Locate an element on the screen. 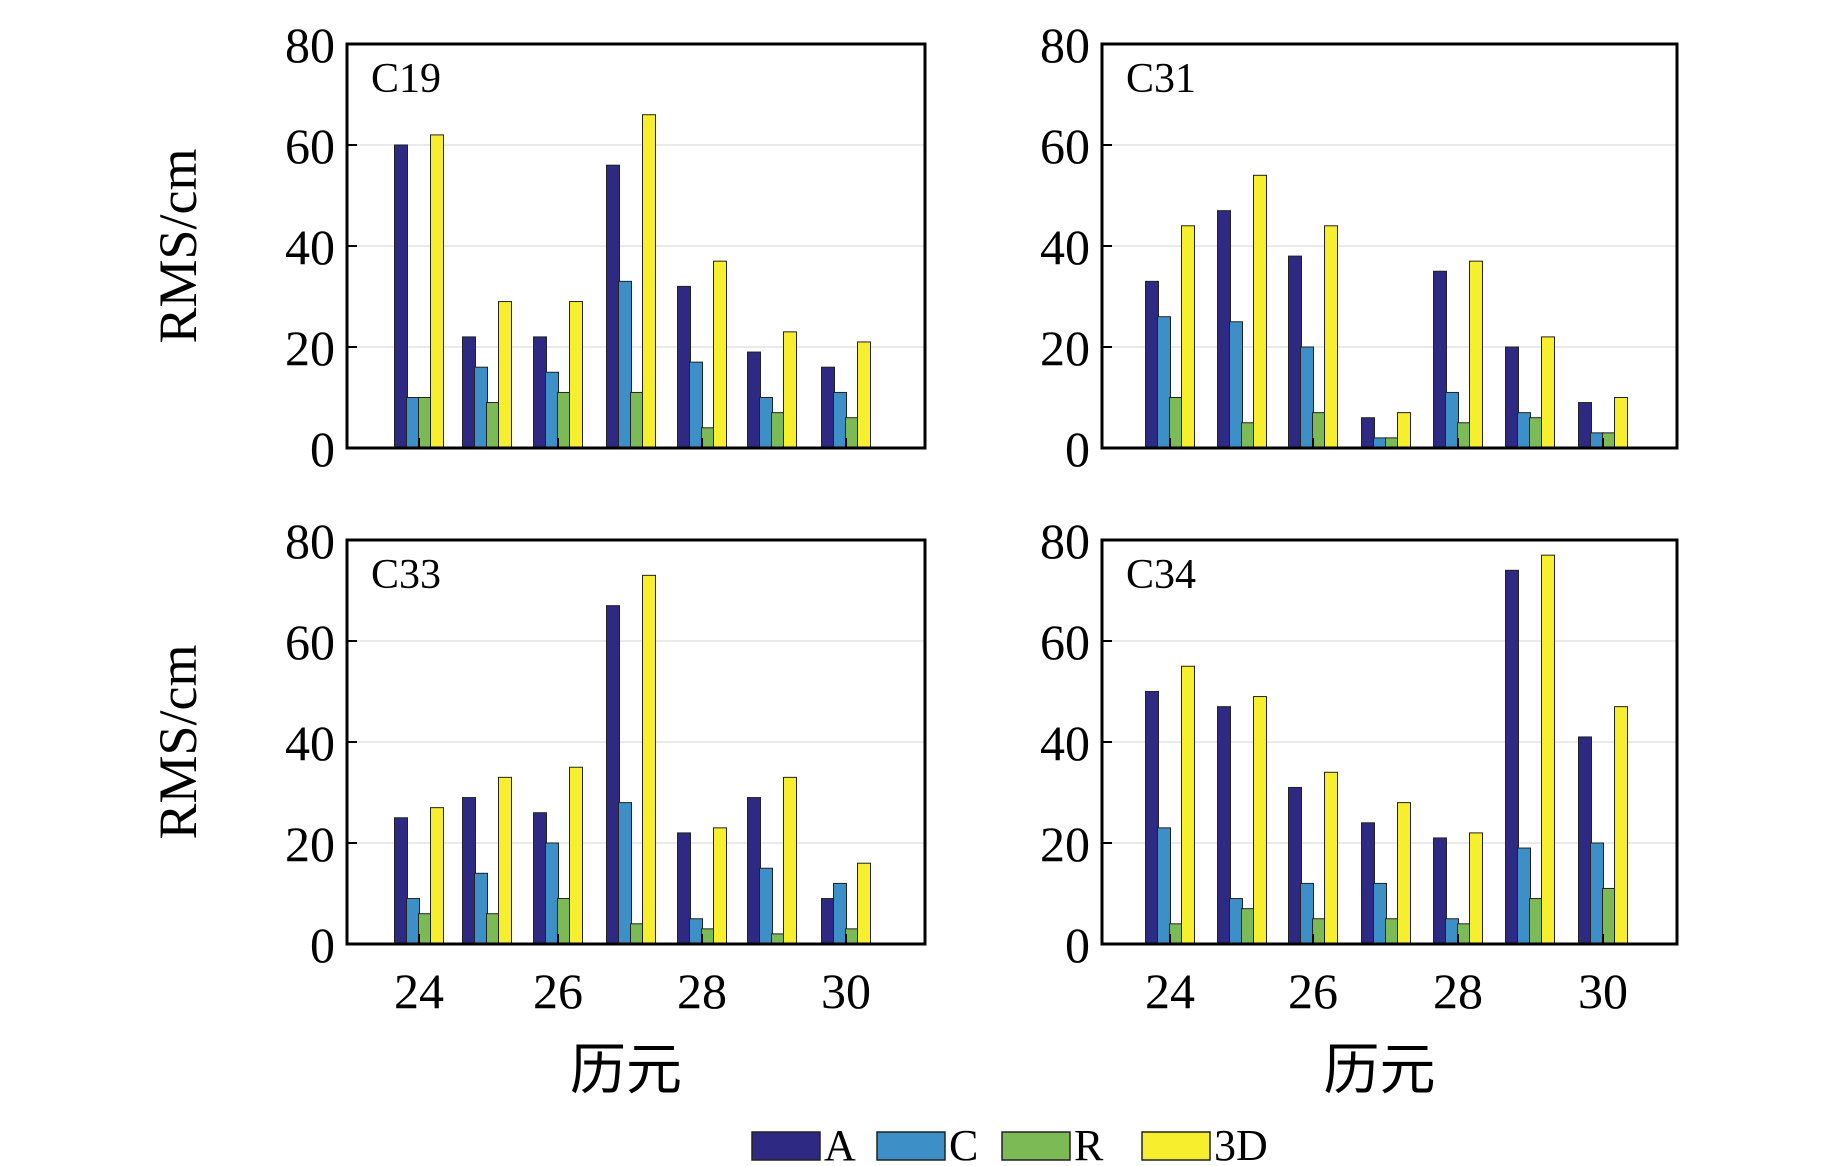  panel-title: C31 is located at coordinates (1161, 79).